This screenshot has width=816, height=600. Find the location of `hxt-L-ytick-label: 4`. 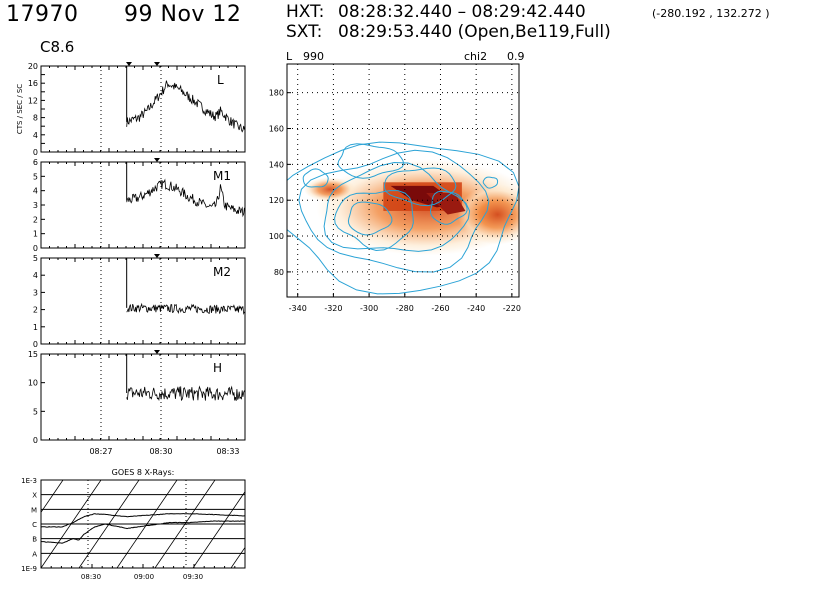

hxt-L-ytick-label: 4 is located at coordinates (35, 135).